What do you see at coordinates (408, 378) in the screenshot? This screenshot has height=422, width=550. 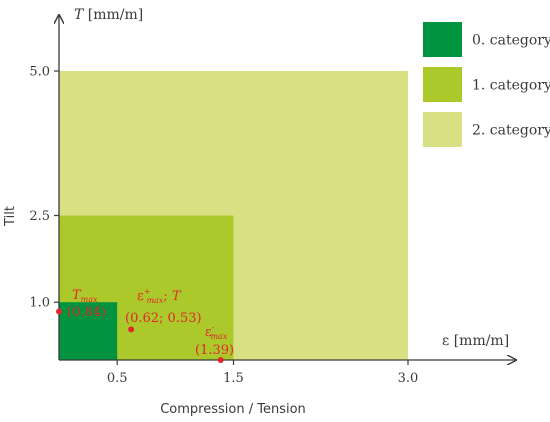 I see `x-tick-label: 3.0` at bounding box center [408, 378].